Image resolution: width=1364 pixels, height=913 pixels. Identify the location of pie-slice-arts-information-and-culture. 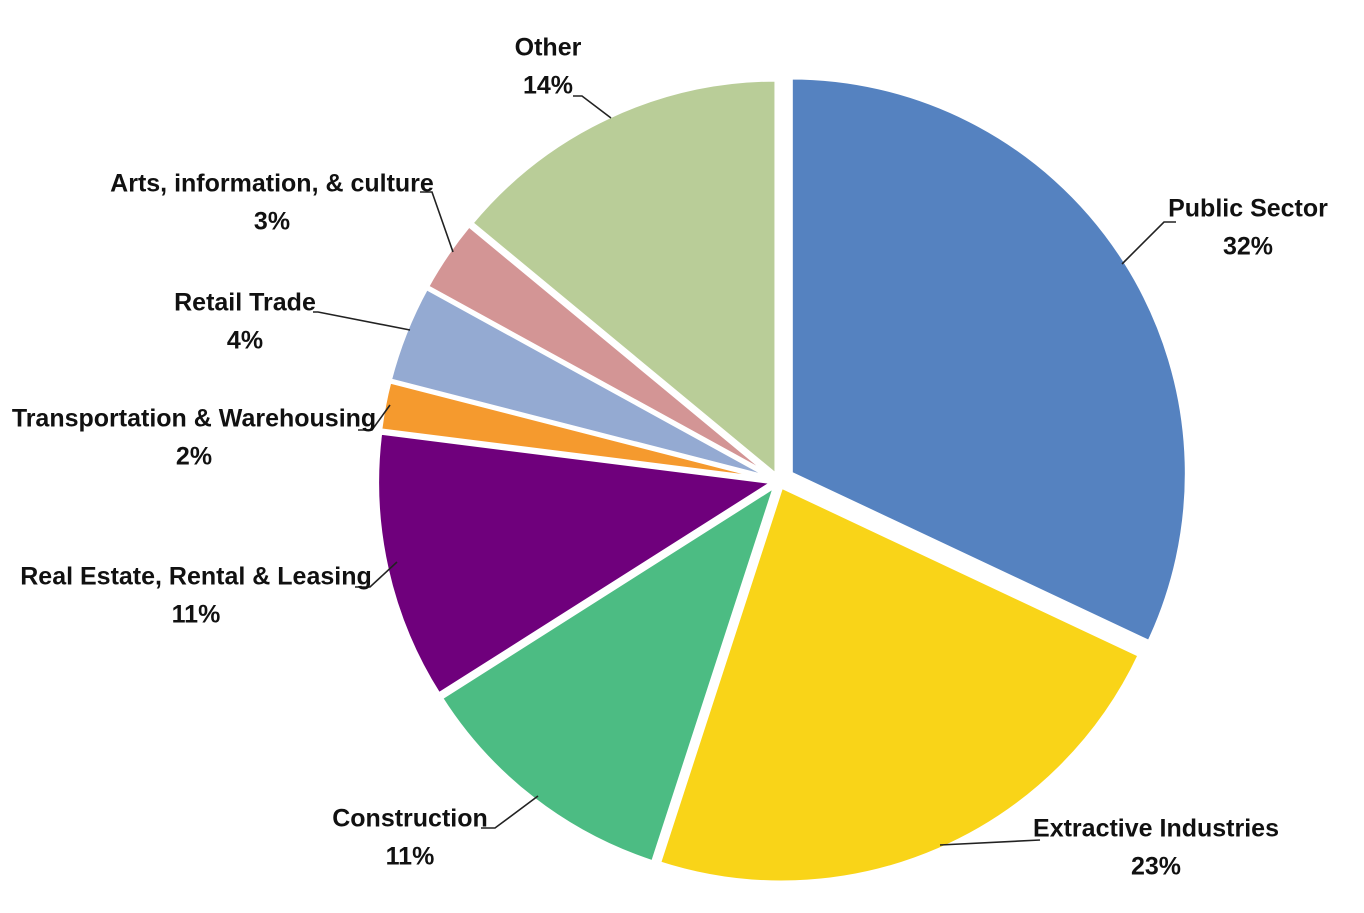
(601, 351).